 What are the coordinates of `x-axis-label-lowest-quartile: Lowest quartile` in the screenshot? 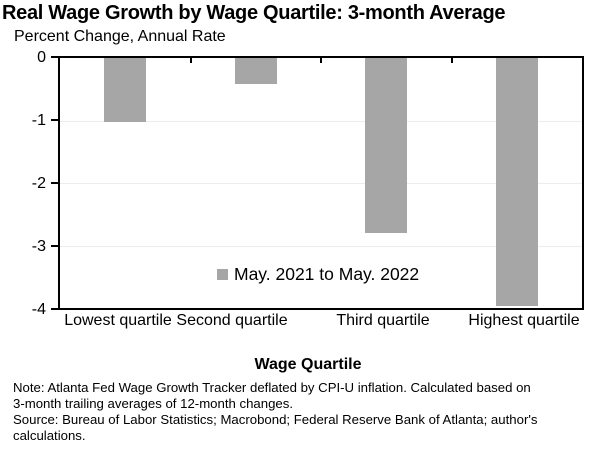 It's located at (118, 320).